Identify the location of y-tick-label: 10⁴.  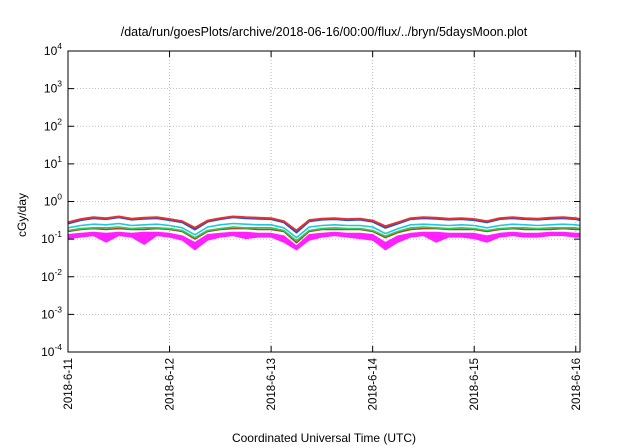
(53, 49).